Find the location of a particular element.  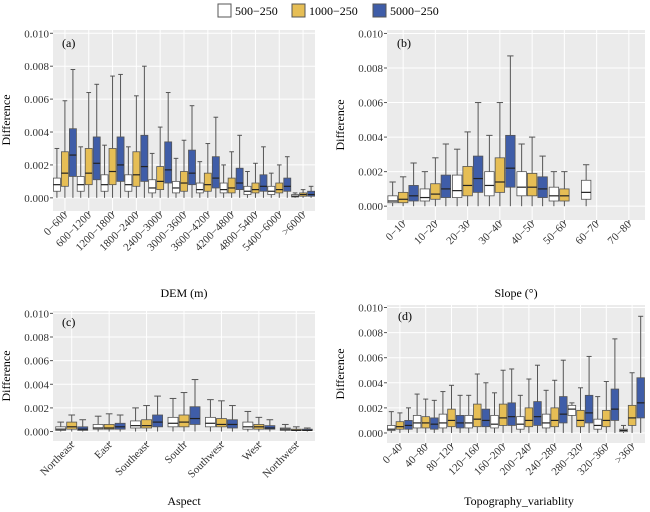

panel-c-tag: (c) is located at coordinates (68, 322).